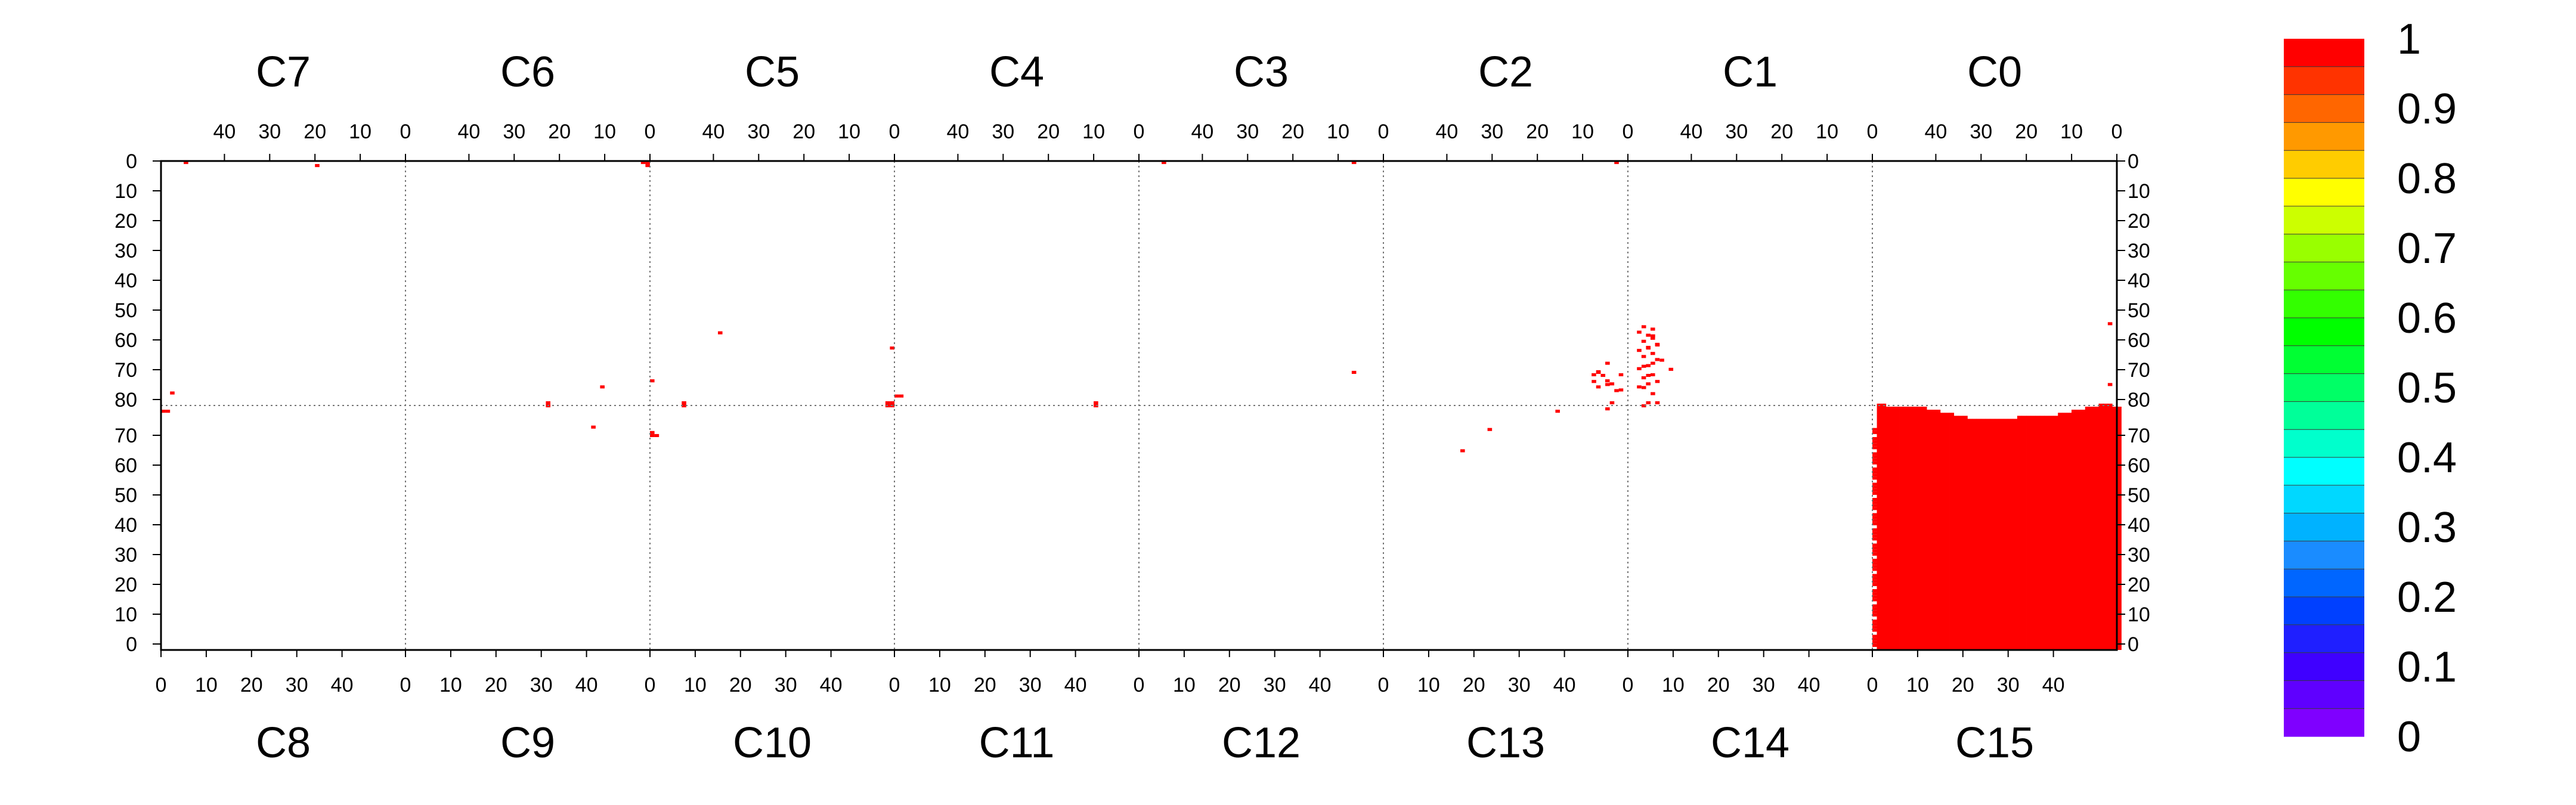 This screenshot has height=805, width=2576. I want to click on colorbar-tick-label: 0.6, so click(2427, 319).